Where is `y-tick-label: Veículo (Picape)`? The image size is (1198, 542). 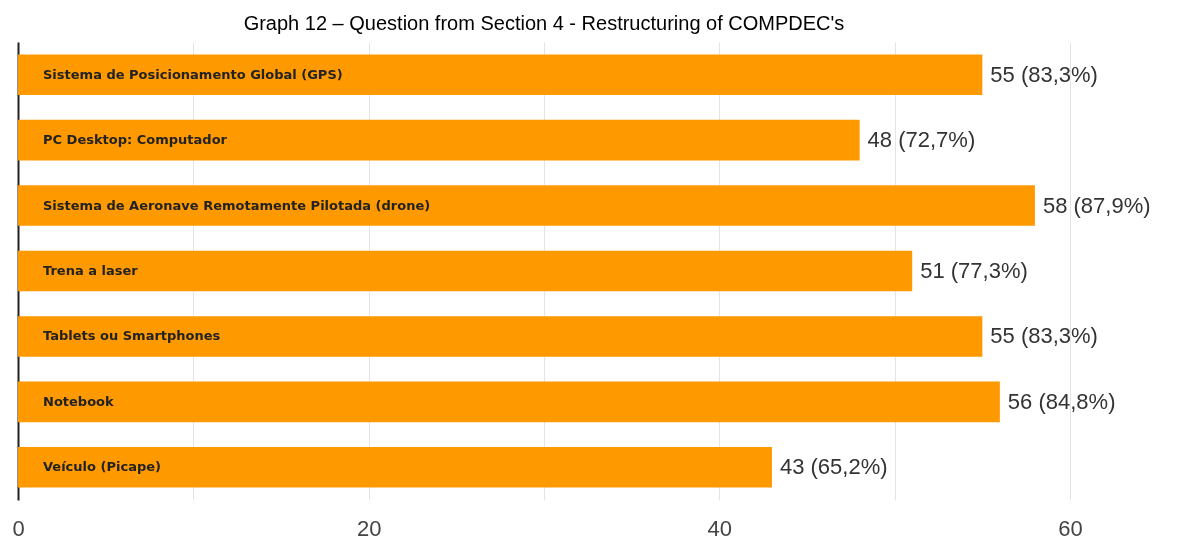
y-tick-label: Veículo (Picape) is located at coordinates (102, 467).